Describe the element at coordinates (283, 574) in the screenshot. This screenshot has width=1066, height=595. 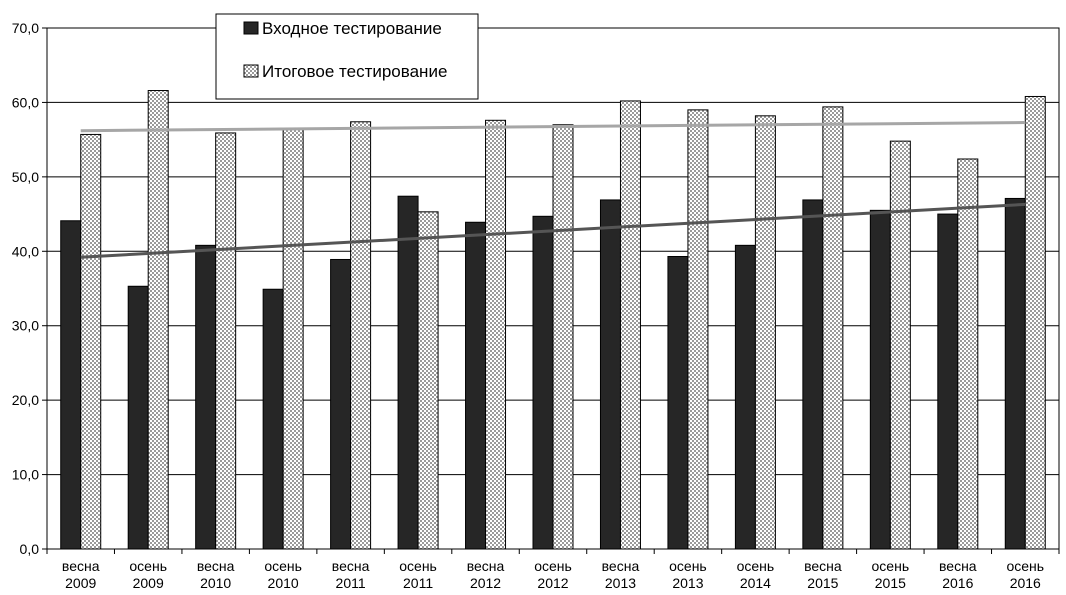
I see `x-tick-label: осень 2010` at that location.